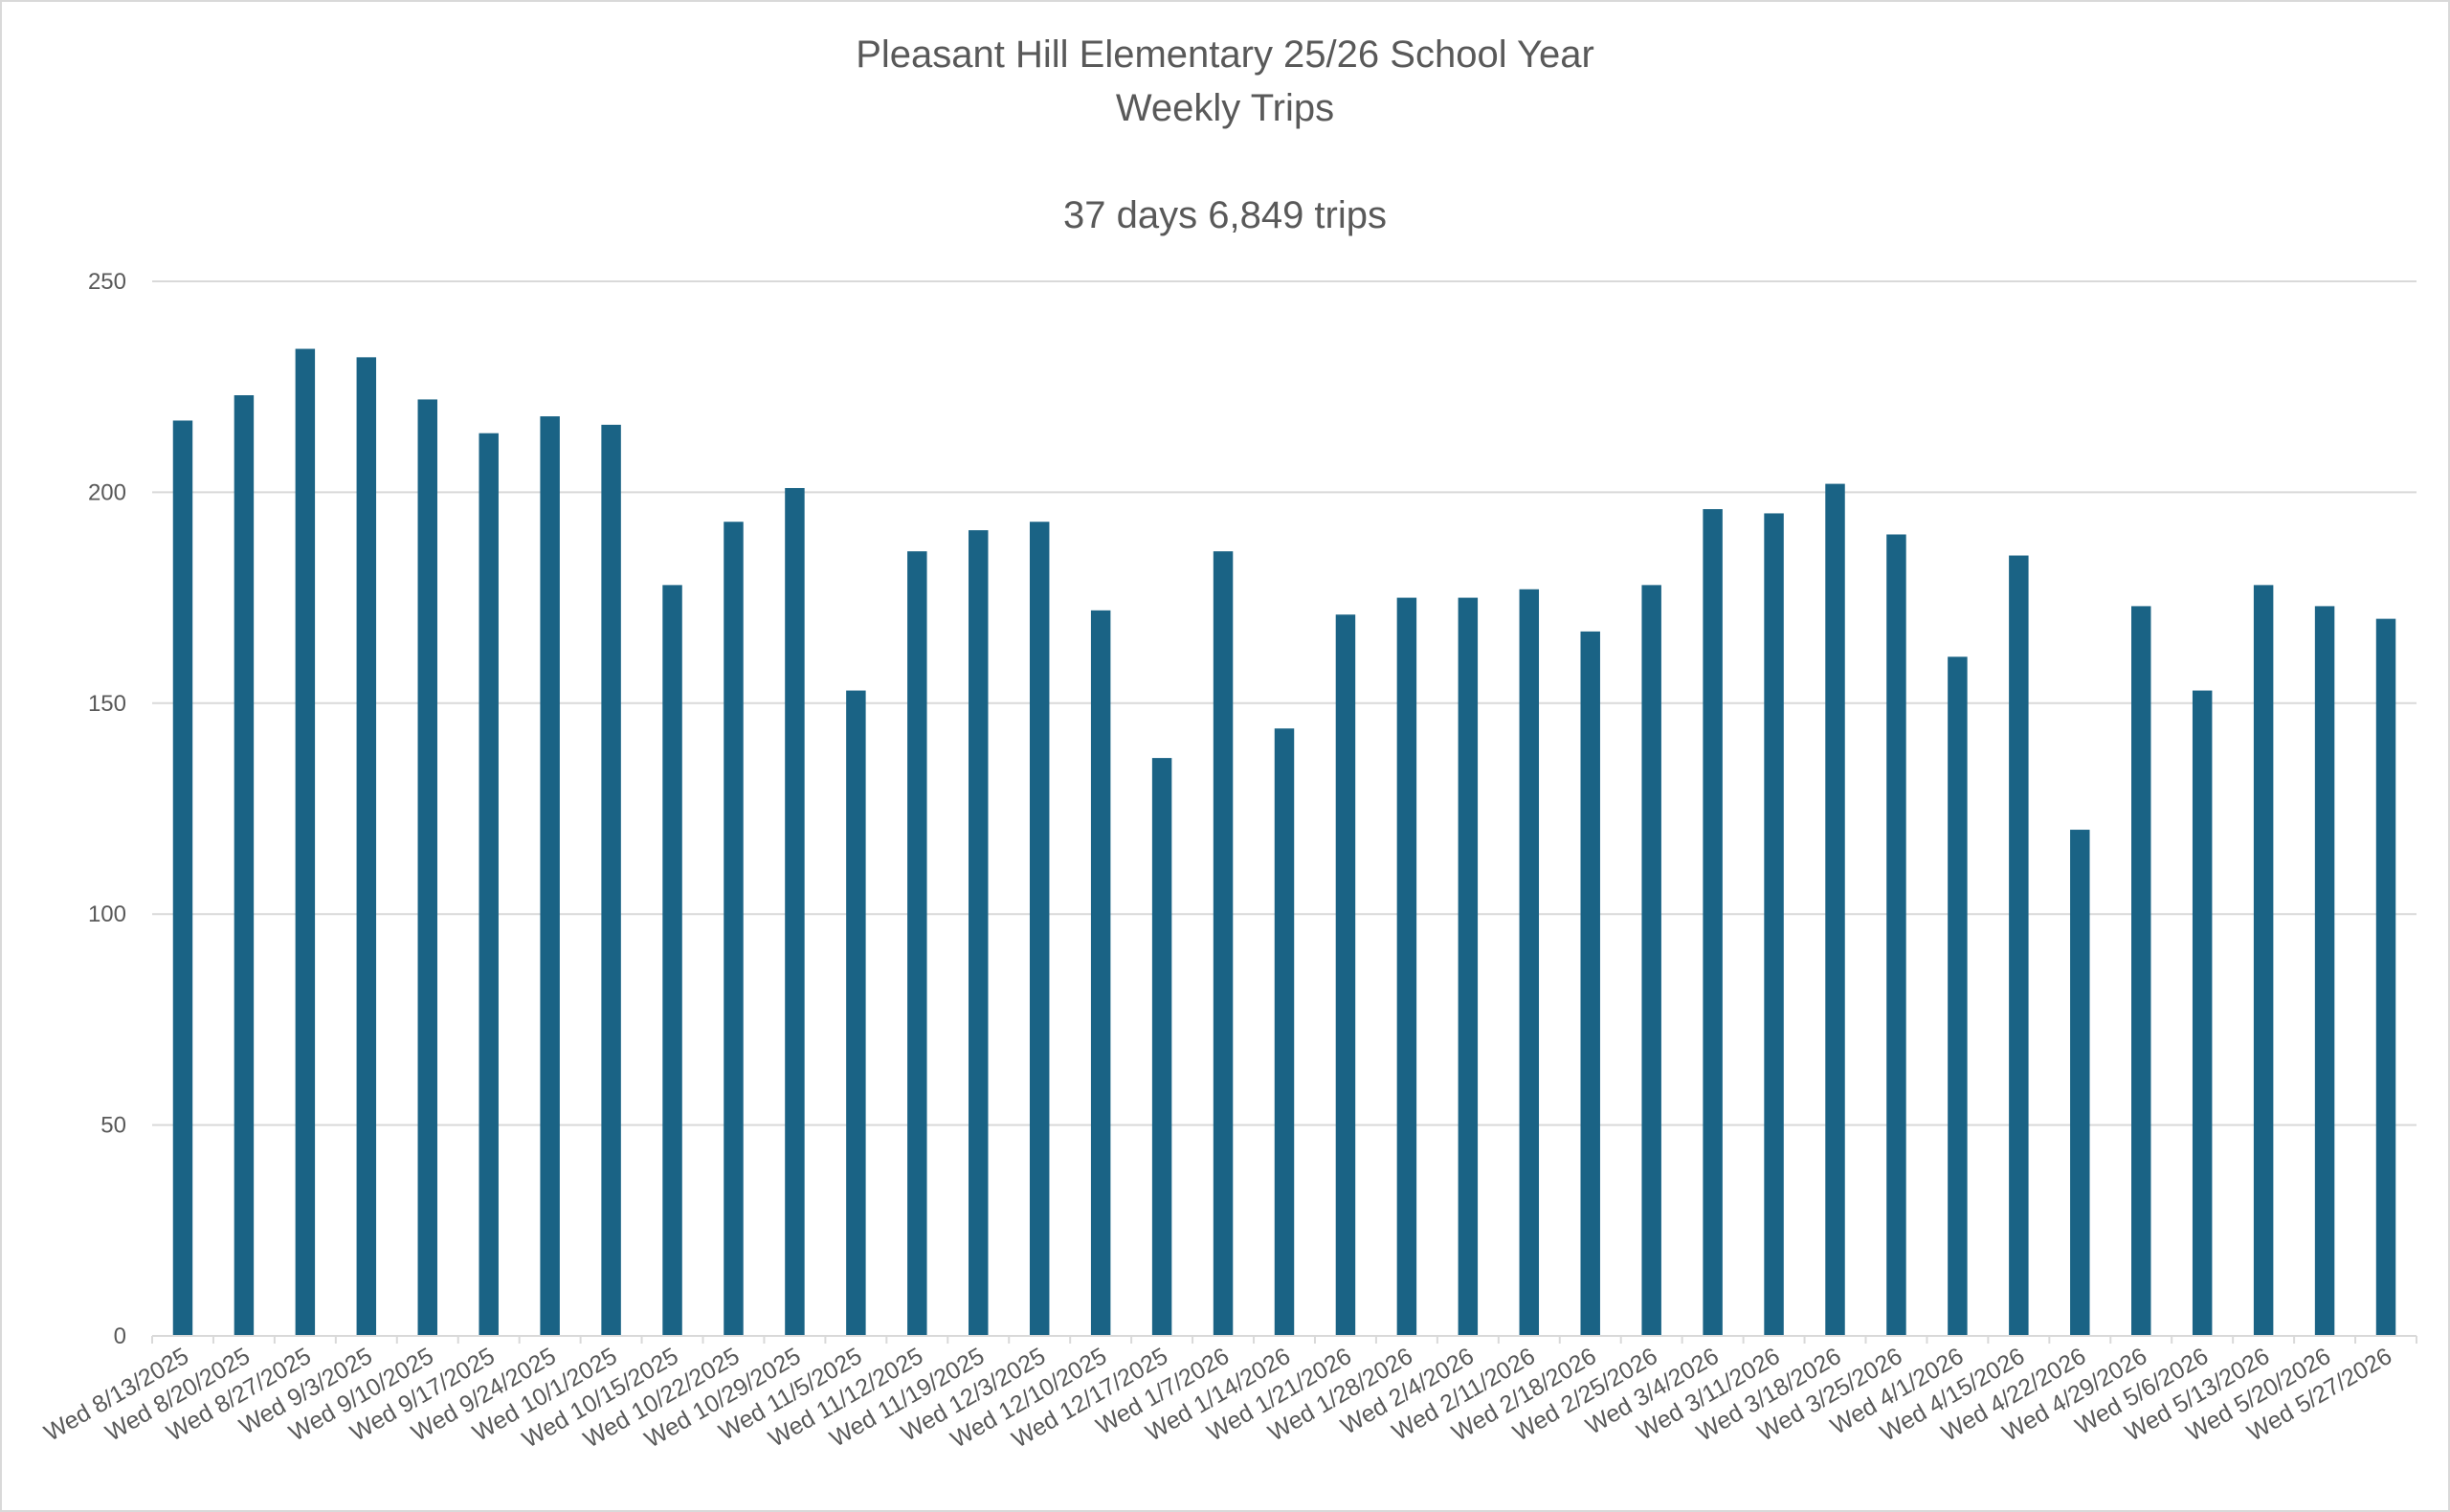 Image resolution: width=2450 pixels, height=1512 pixels. What do you see at coordinates (1225, 215) in the screenshot?
I see `title-line-4: 37 days 6,849 trips` at bounding box center [1225, 215].